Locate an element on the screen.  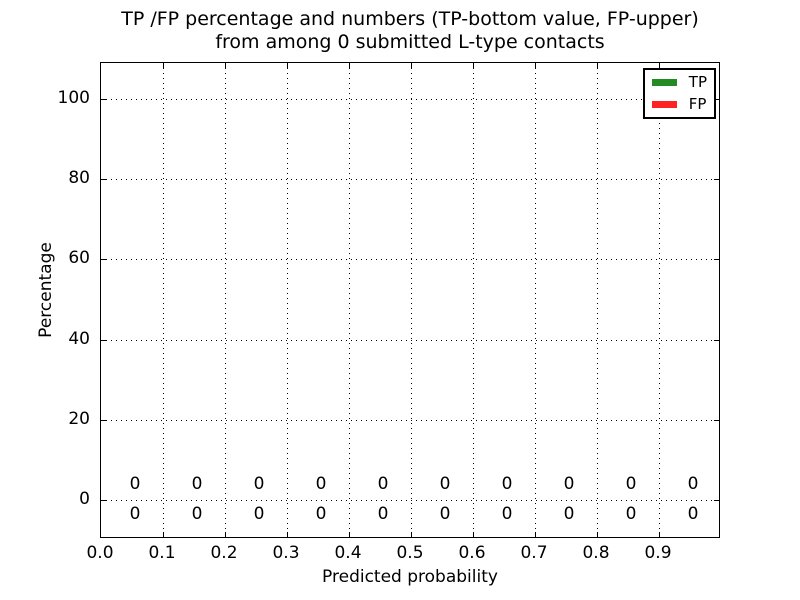
legend-label-tp: TP is located at coordinates (697, 82).